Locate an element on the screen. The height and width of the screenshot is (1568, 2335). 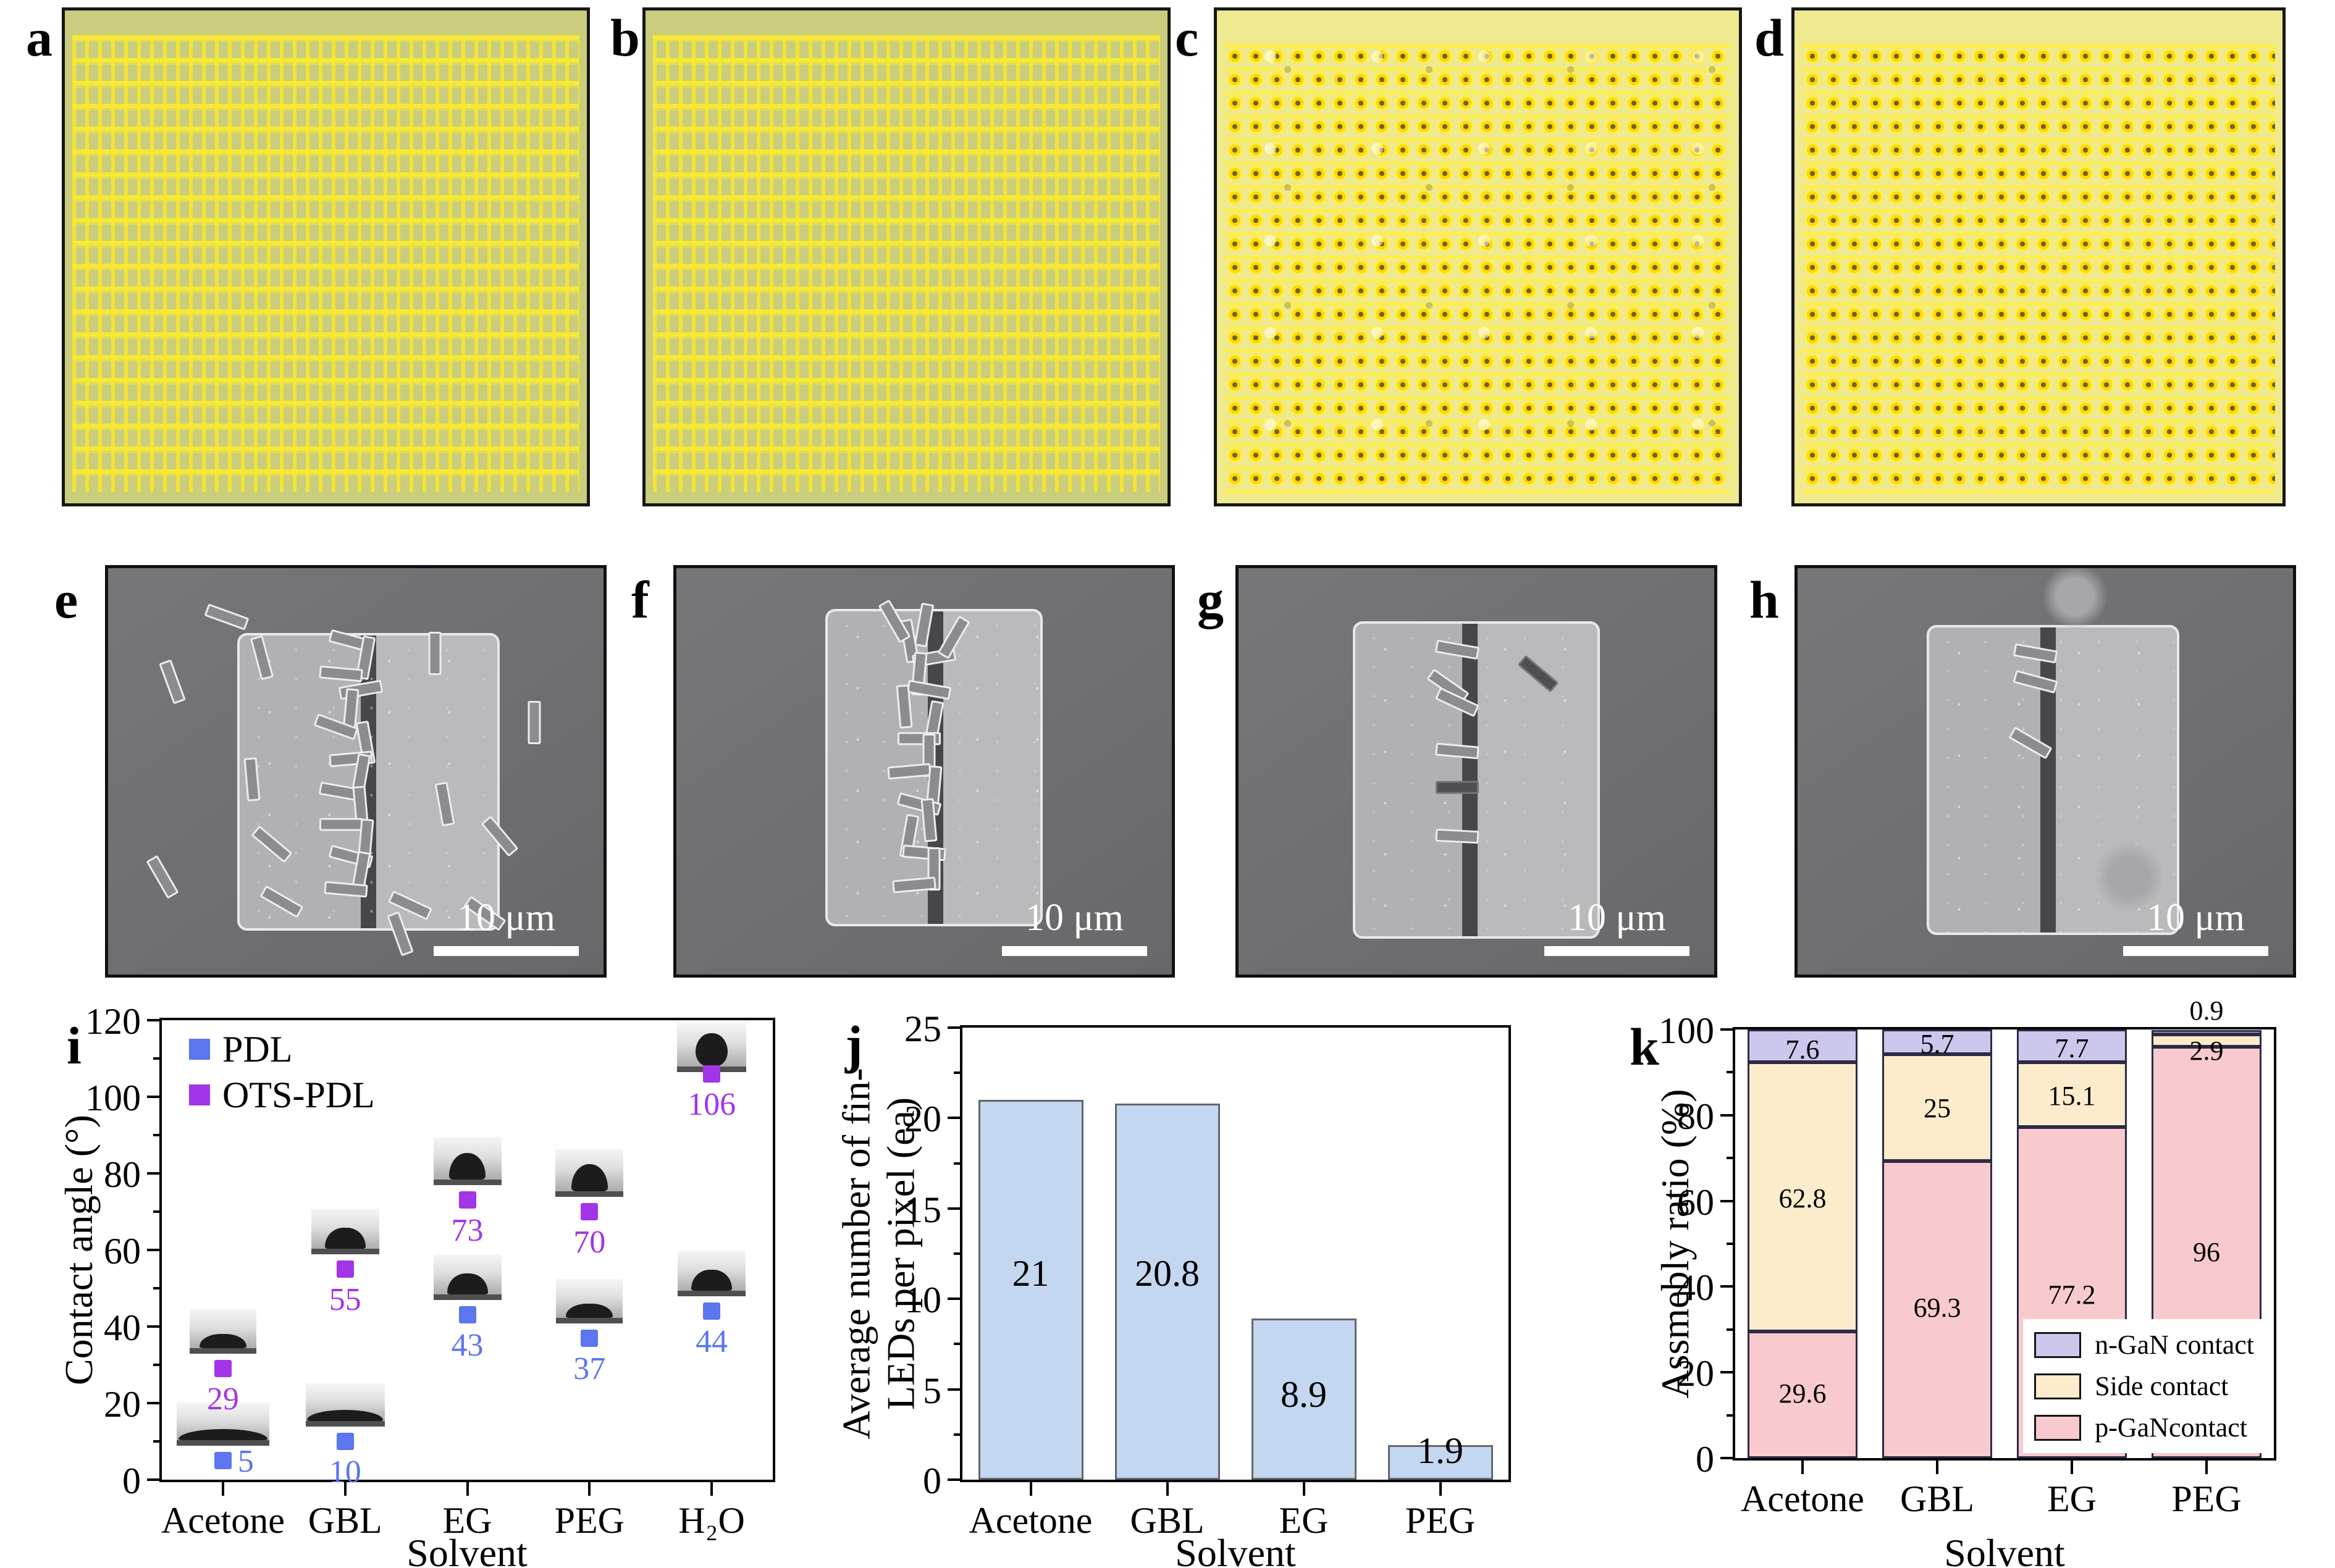
segment-value-label: 7.6 is located at coordinates (1802, 1049).